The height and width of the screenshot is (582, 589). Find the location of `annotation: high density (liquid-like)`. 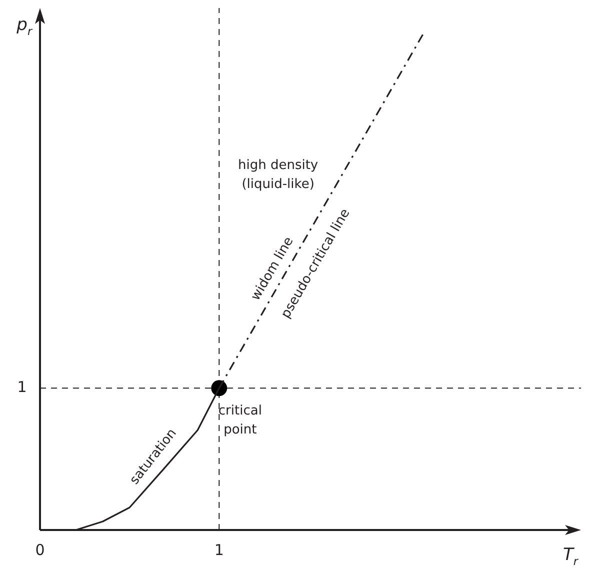

annotation: high density (liquid-like) is located at coordinates (278, 175).